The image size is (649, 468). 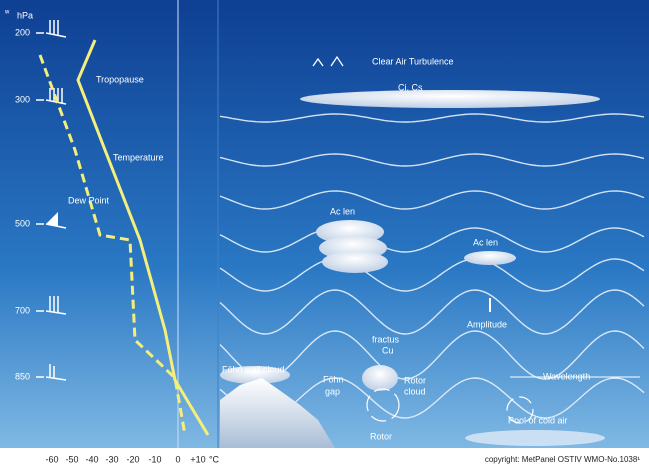 I want to click on label: Ci, Cs, so click(x=410, y=87).